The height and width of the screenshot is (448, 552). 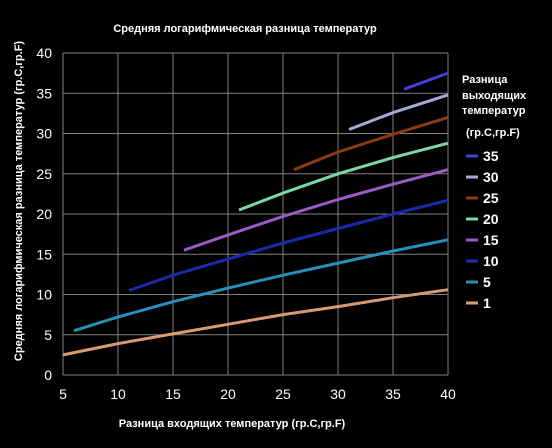 What do you see at coordinates (393, 394) in the screenshot?
I see `x-tick-label: 35` at bounding box center [393, 394].